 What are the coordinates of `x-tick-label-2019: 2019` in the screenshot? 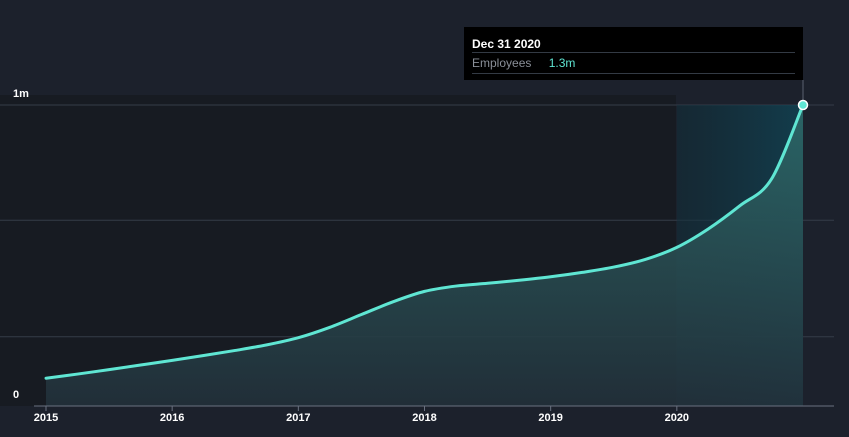 It's located at (550, 418).